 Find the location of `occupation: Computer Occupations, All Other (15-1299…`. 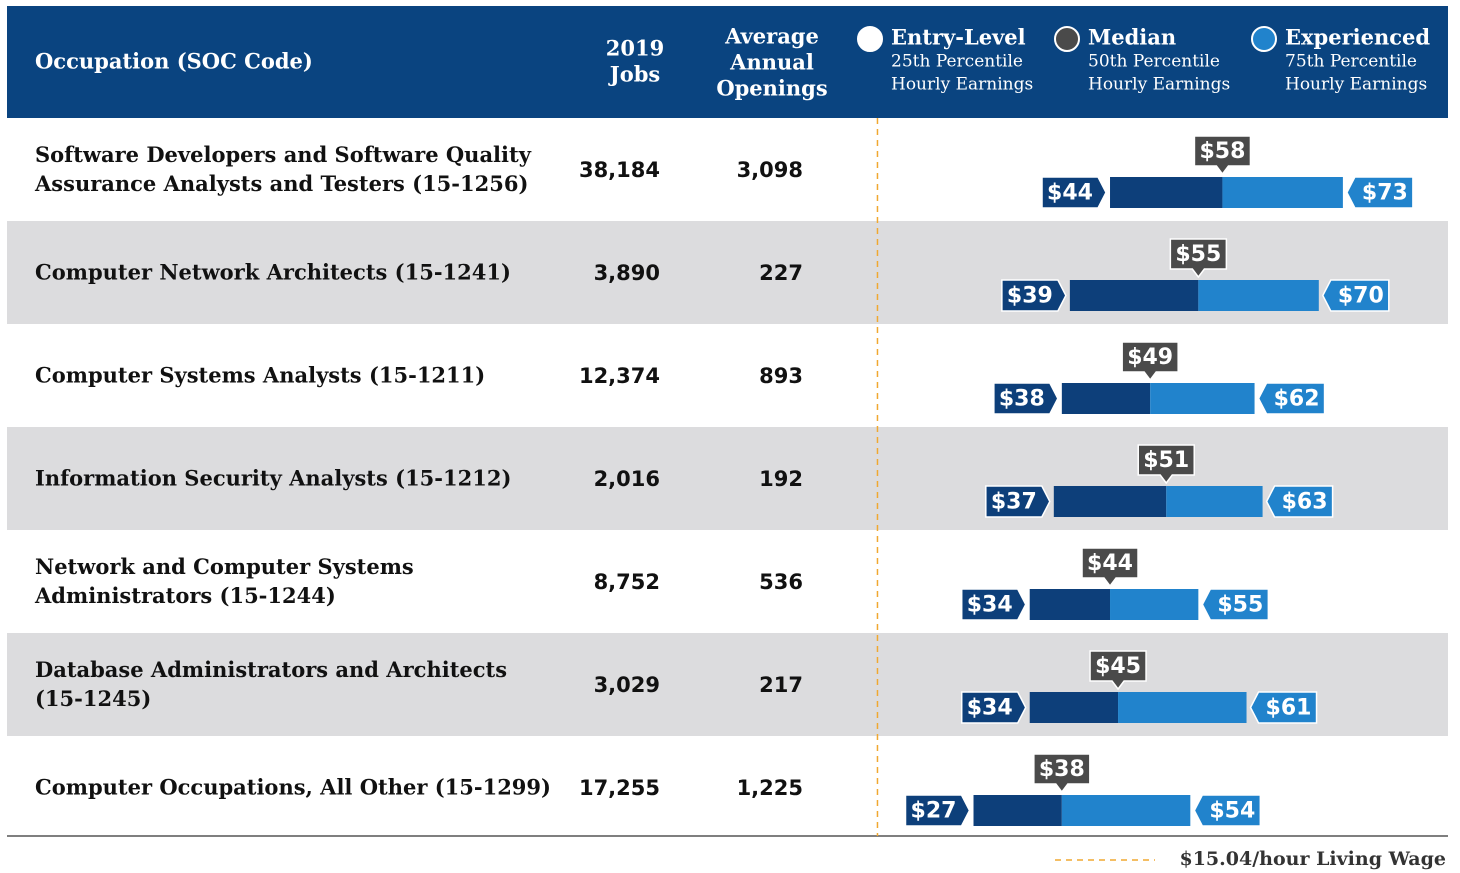

occupation: Computer Occupations, All Other (15-1299… is located at coordinates (293, 787).